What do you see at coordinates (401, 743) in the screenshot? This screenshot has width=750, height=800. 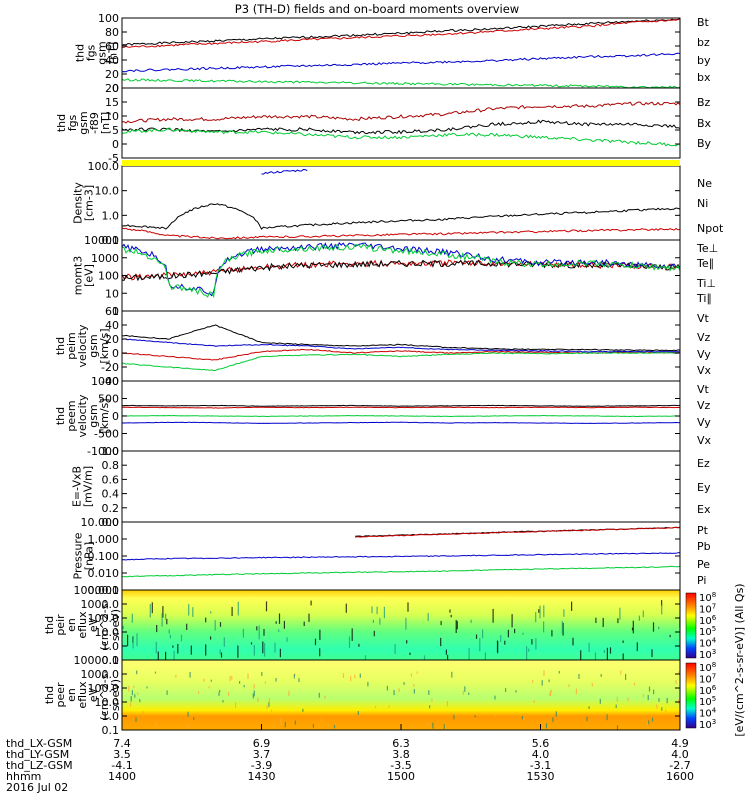 I see `x-tick-label: 6.3` at bounding box center [401, 743].